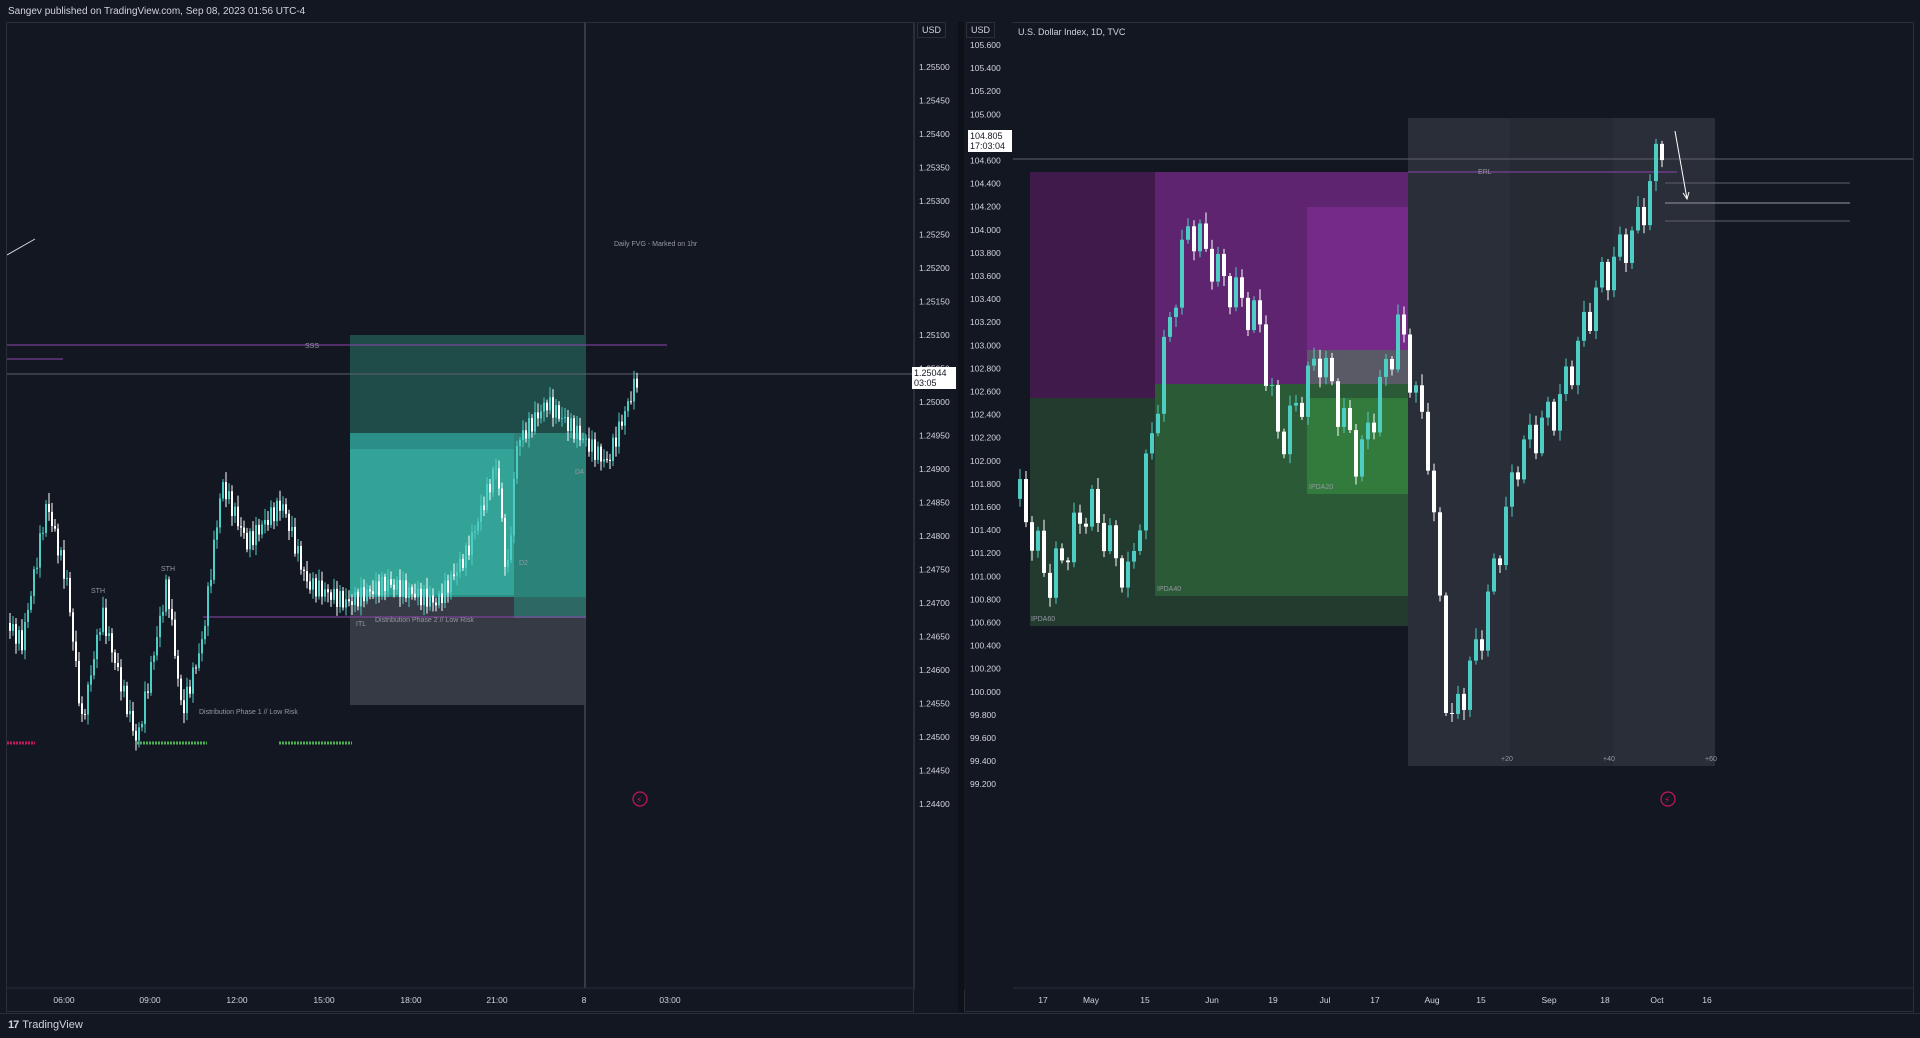 The width and height of the screenshot is (1920, 1038). What do you see at coordinates (934, 268) in the screenshot?
I see `price-tick: 1.25200` at bounding box center [934, 268].